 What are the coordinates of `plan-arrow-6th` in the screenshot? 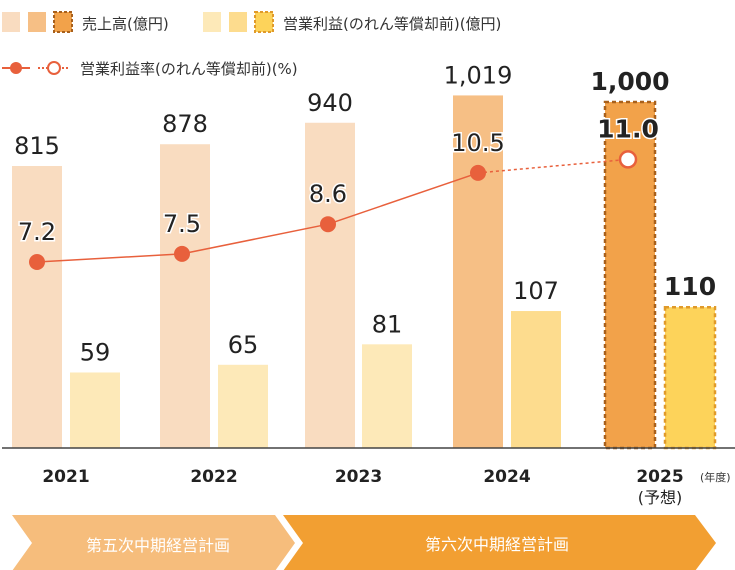 It's located at (499, 542).